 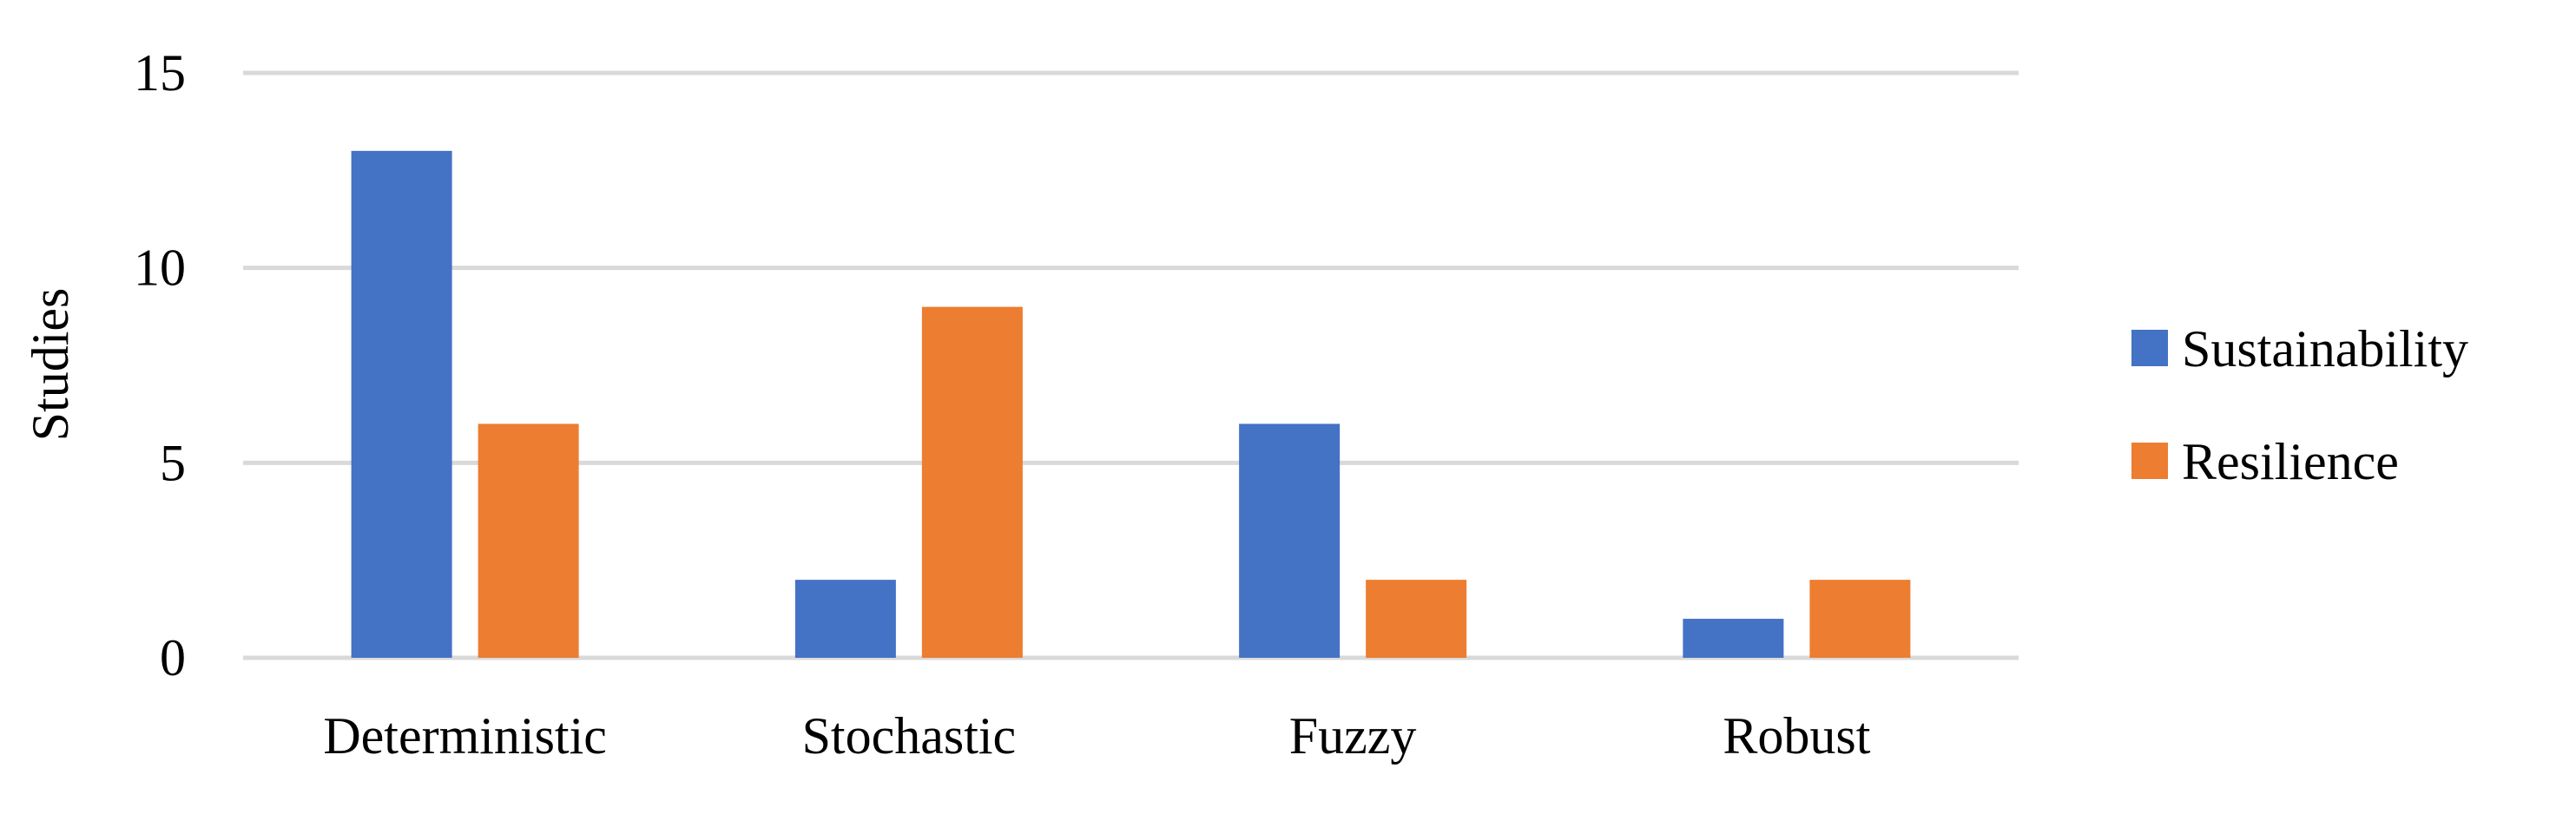 I want to click on y-tick-label: 15, so click(x=160, y=73).